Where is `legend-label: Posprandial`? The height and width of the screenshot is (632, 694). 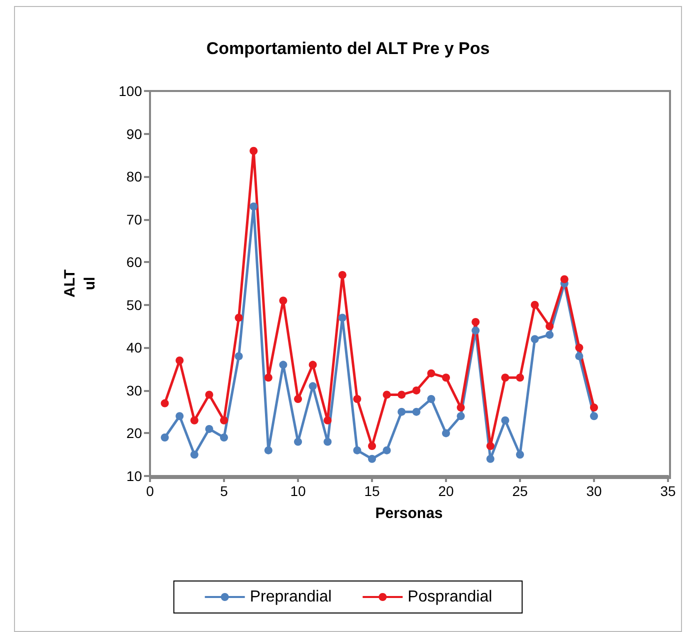 legend-label: Posprandial is located at coordinates (450, 597).